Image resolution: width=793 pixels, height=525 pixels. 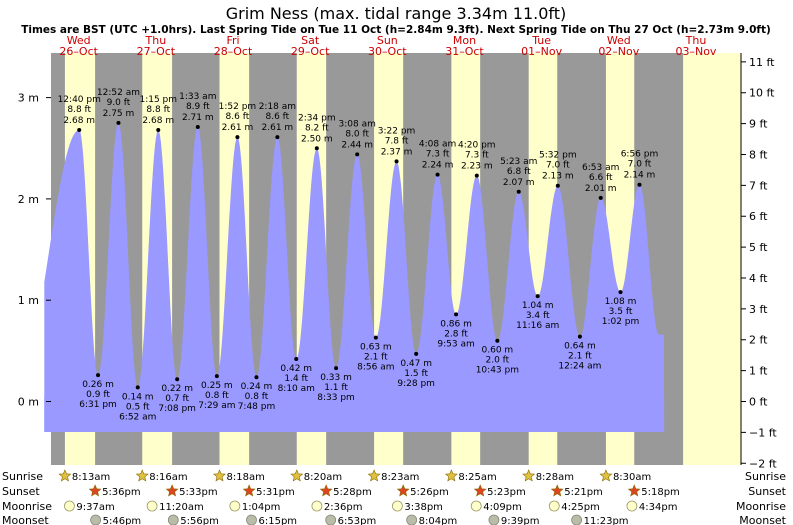 What do you see at coordinates (600, 168) in the screenshot?
I see `high-tide-time: 6:53 am` at bounding box center [600, 168].